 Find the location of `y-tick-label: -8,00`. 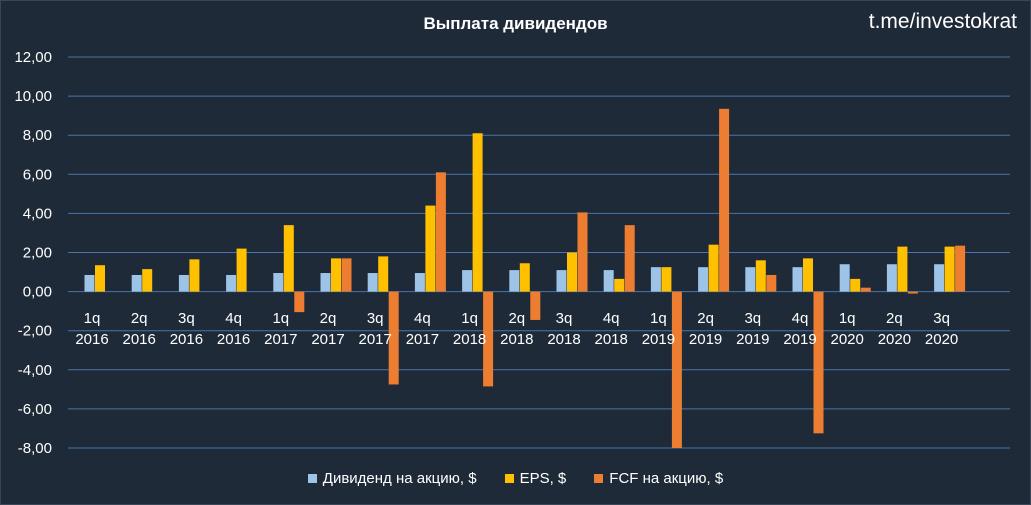

y-tick-label: -8,00 is located at coordinates (35, 448).